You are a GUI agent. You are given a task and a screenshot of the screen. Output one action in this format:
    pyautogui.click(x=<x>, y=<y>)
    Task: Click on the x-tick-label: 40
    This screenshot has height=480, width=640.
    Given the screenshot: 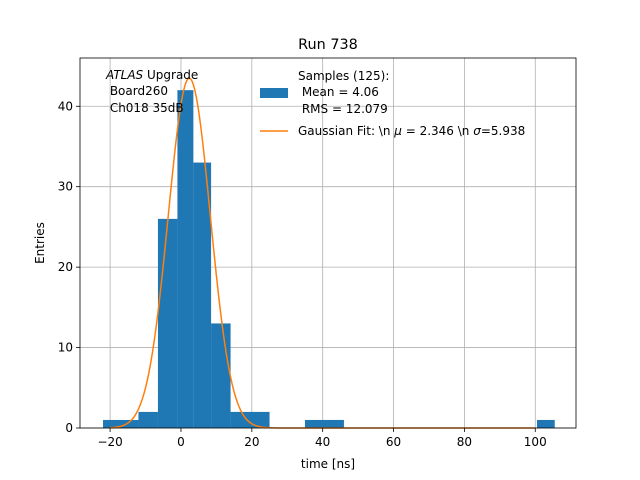 What is the action you would take?
    pyautogui.click(x=322, y=442)
    